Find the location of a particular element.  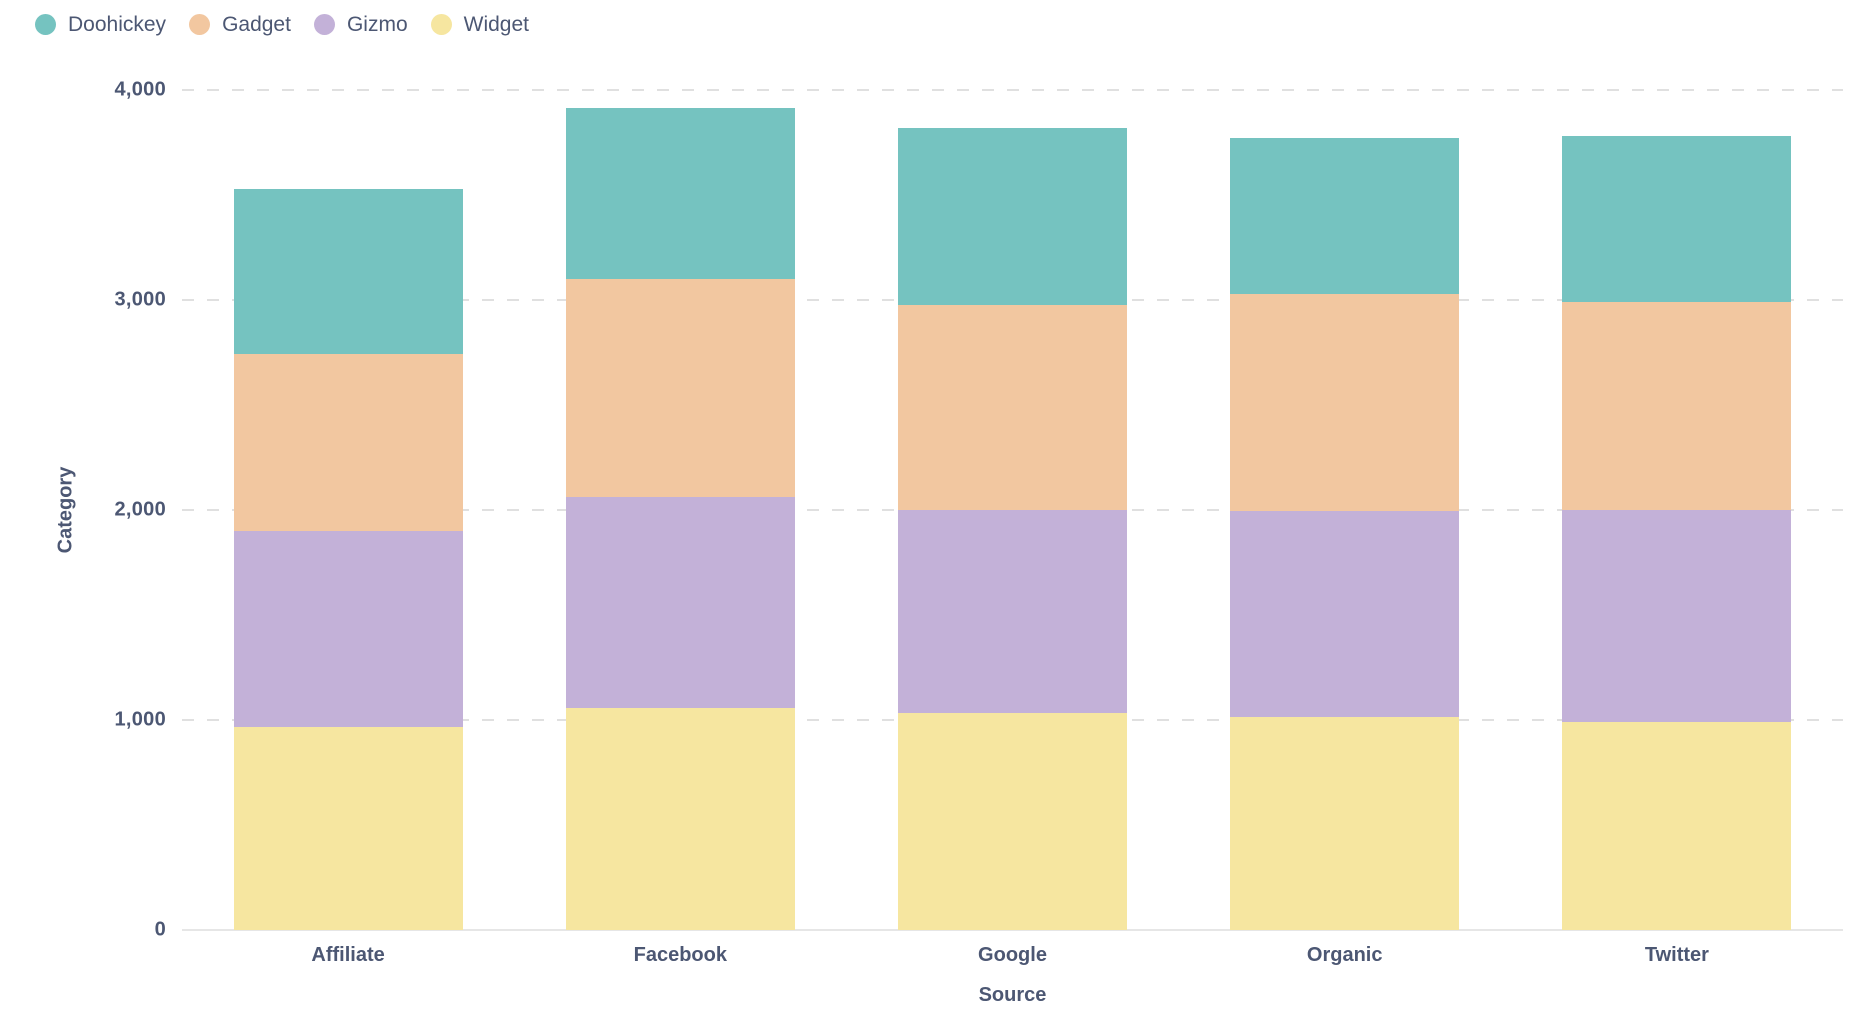

legend-item-gizmo: Gizmo is located at coordinates (360, 24).